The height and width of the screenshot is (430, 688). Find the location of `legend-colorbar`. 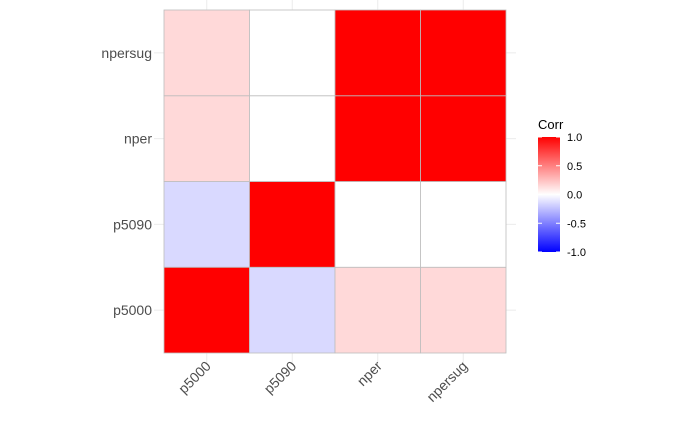

legend-colorbar is located at coordinates (549, 194).